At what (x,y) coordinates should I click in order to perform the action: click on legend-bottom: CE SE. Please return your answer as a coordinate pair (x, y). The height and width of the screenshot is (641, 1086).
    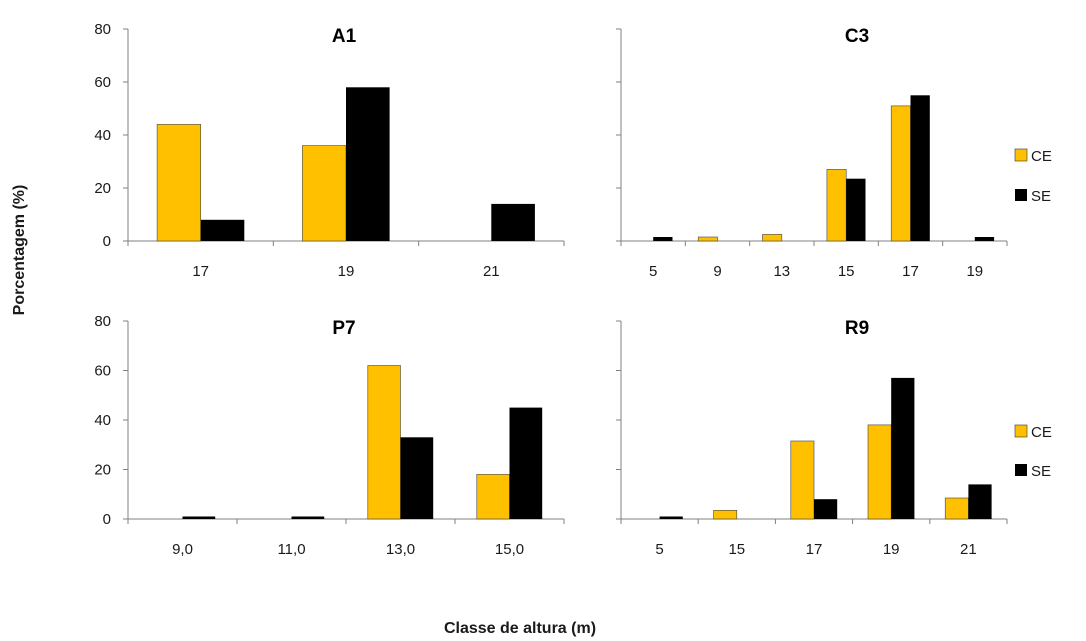
    Looking at the image, I should click on (1033, 452).